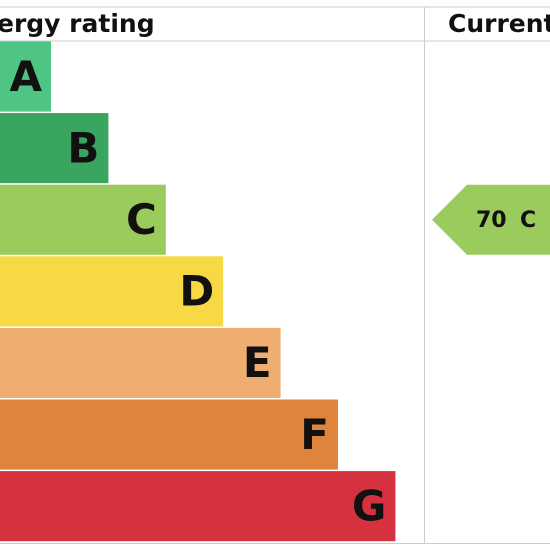 The width and height of the screenshot is (550, 554). What do you see at coordinates (83, 147) in the screenshot?
I see `band-letter: B` at bounding box center [83, 147].